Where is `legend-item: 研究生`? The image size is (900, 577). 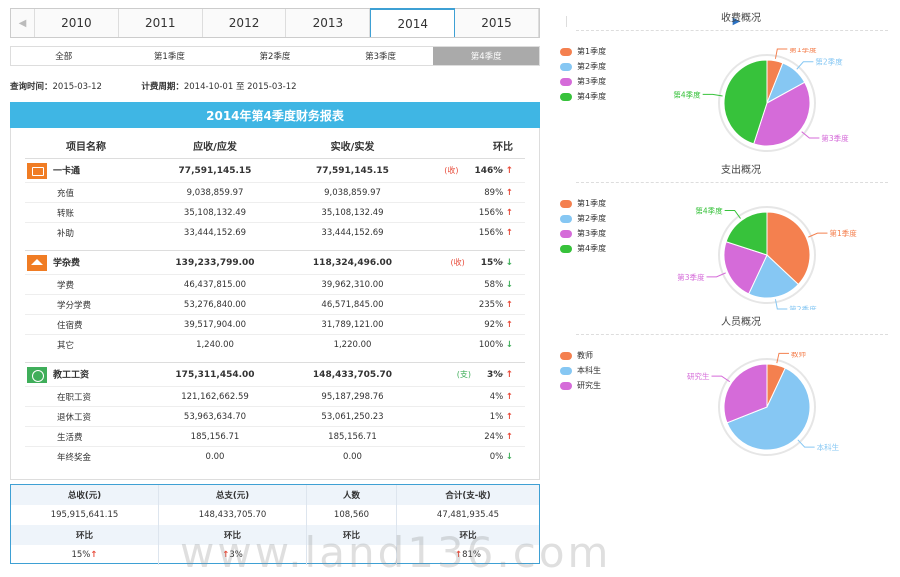
legend-item: 研究生 is located at coordinates (580, 385).